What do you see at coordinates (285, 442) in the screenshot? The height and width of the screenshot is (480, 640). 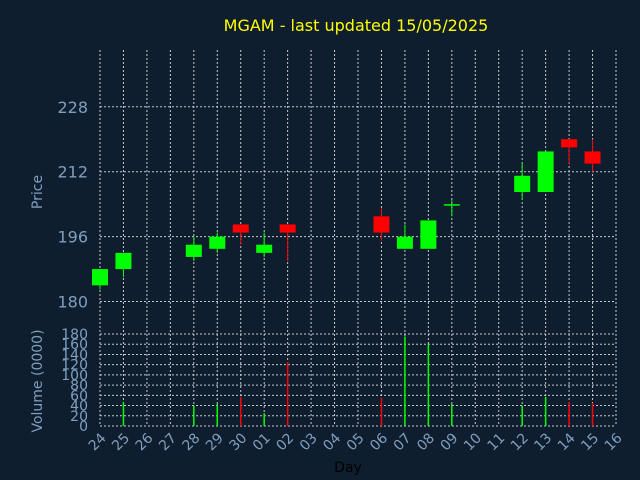 I see `x-tick-label: 02` at bounding box center [285, 442].